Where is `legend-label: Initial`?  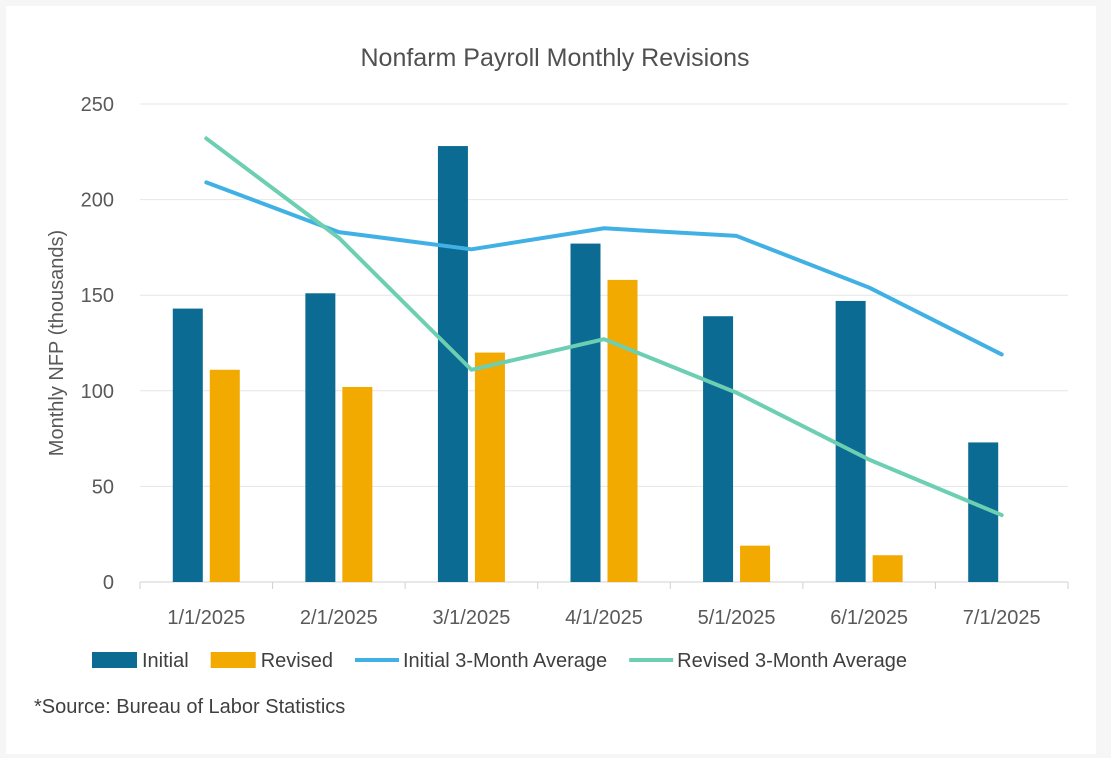 legend-label: Initial is located at coordinates (165, 661).